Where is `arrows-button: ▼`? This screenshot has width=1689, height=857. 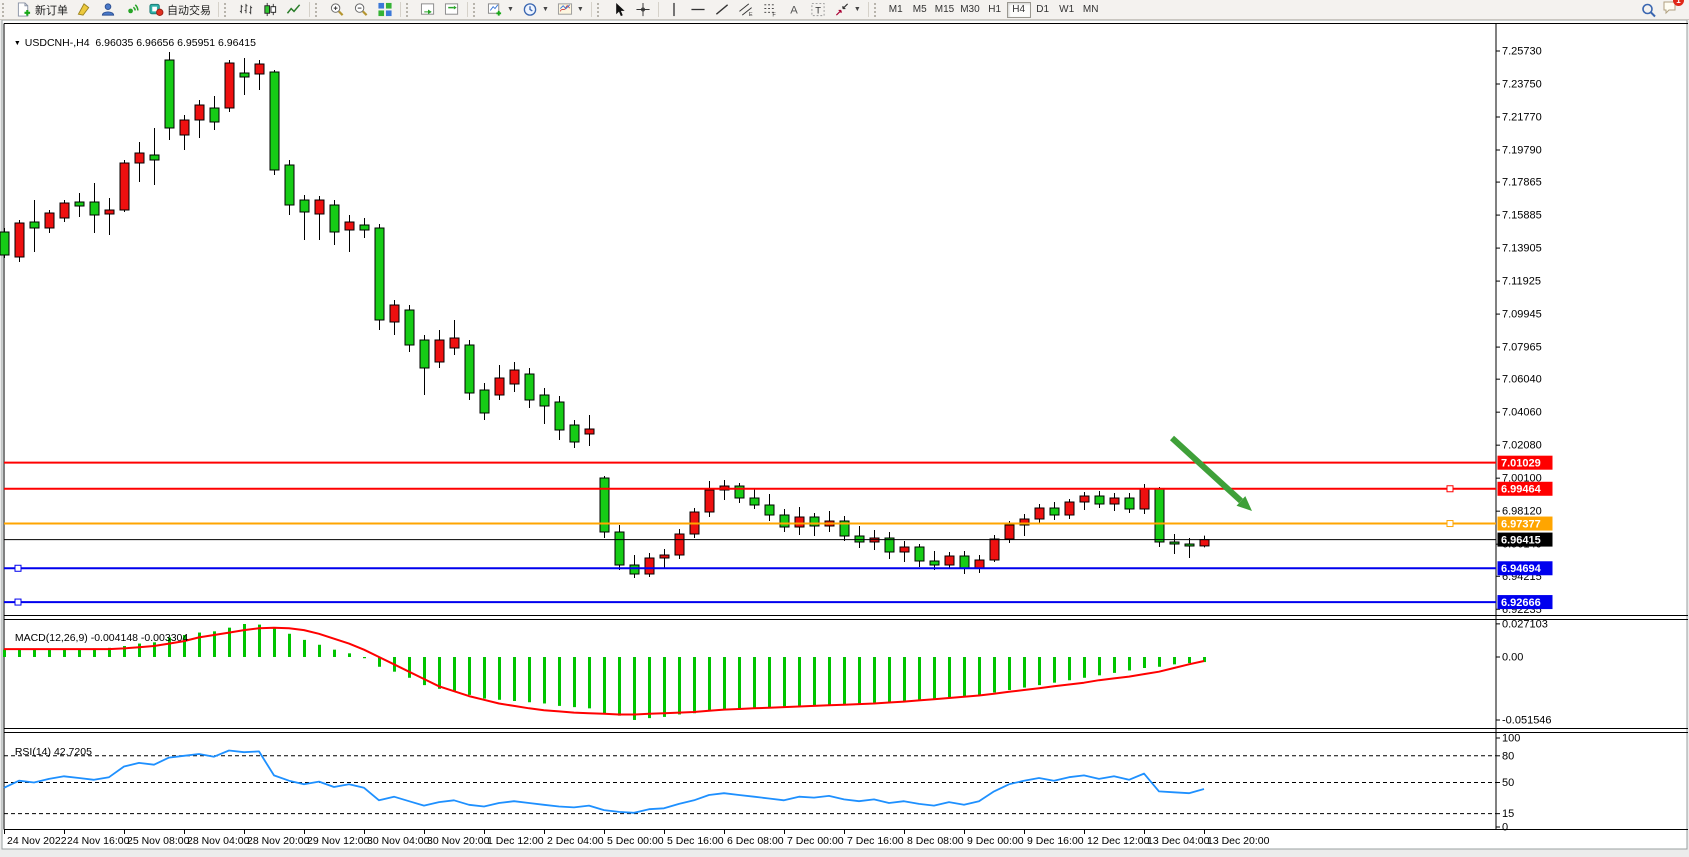 arrows-button: ▼ is located at coordinates (847, 10).